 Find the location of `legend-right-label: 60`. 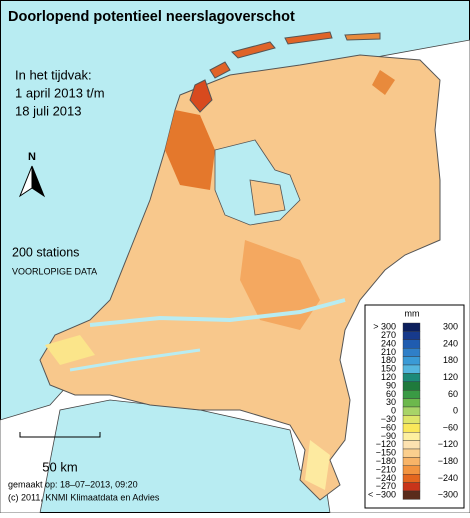

legend-right-label: 60 is located at coordinates (453, 394).